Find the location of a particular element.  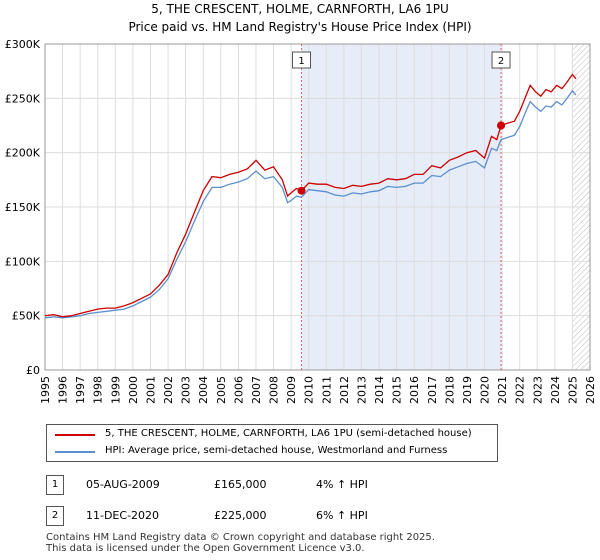

x-tick-label: 2024 is located at coordinates (555, 390).